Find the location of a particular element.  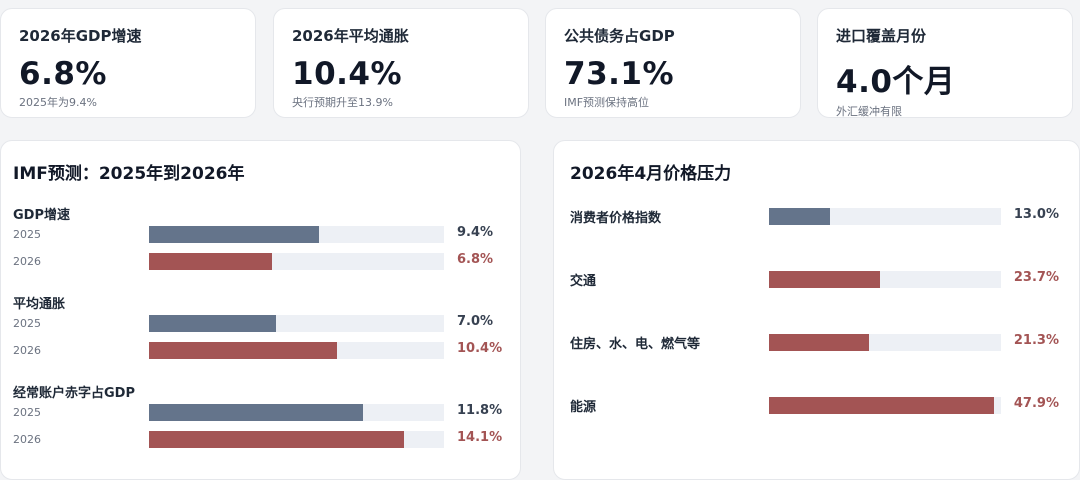

data-label: 11.8% is located at coordinates (480, 410).